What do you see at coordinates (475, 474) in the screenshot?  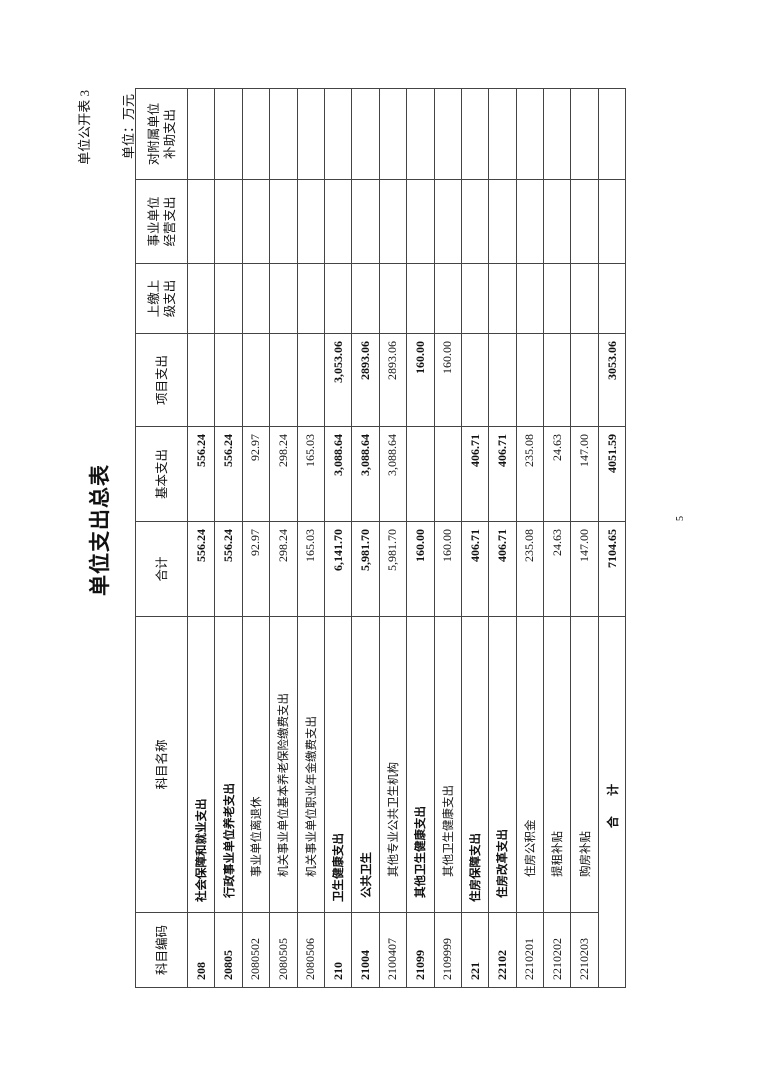 I see `row-basic: 406.71` at bounding box center [475, 474].